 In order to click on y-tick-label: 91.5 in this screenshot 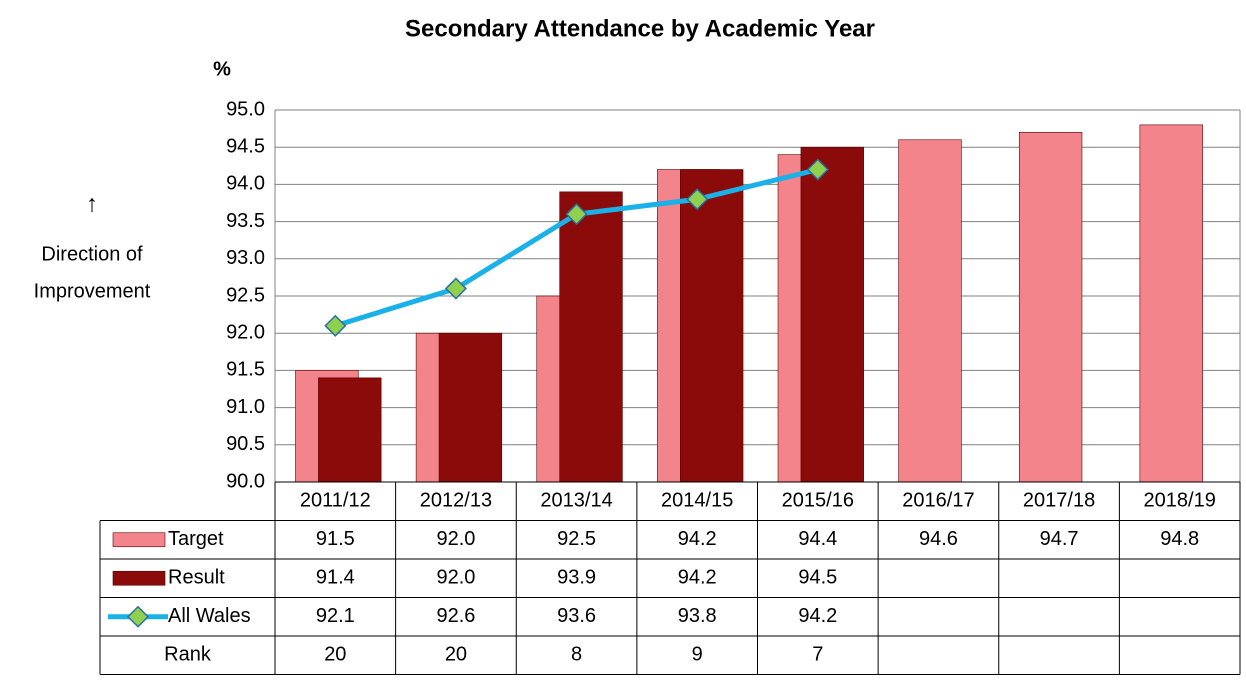, I will do `click(245, 370)`.